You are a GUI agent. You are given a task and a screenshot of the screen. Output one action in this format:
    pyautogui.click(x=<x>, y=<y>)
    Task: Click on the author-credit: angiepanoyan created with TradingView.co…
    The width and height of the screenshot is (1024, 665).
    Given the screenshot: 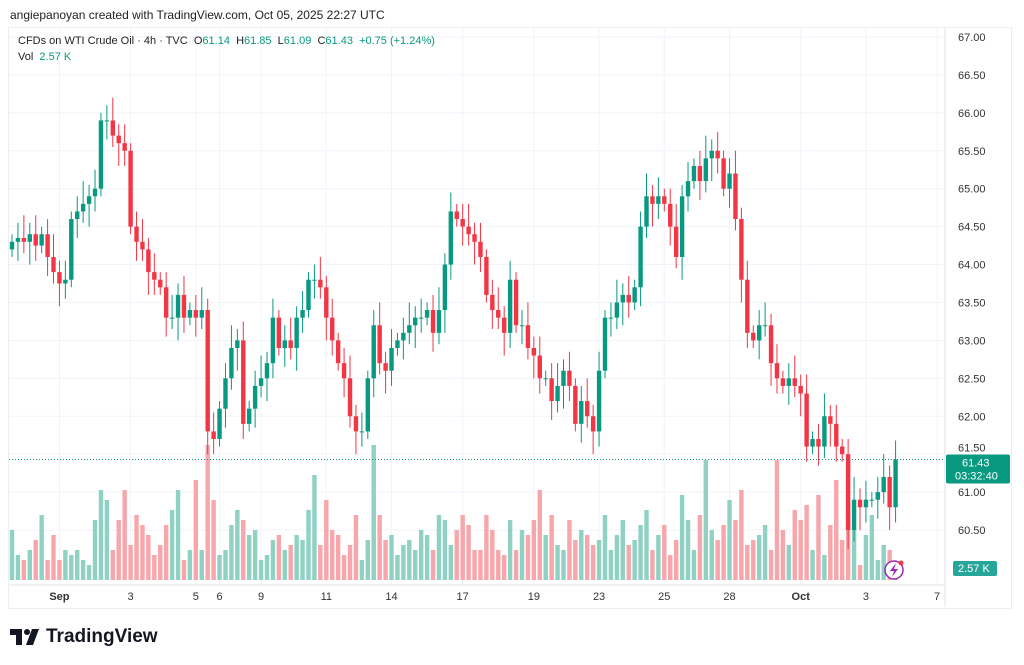 What is the action you would take?
    pyautogui.click(x=197, y=15)
    